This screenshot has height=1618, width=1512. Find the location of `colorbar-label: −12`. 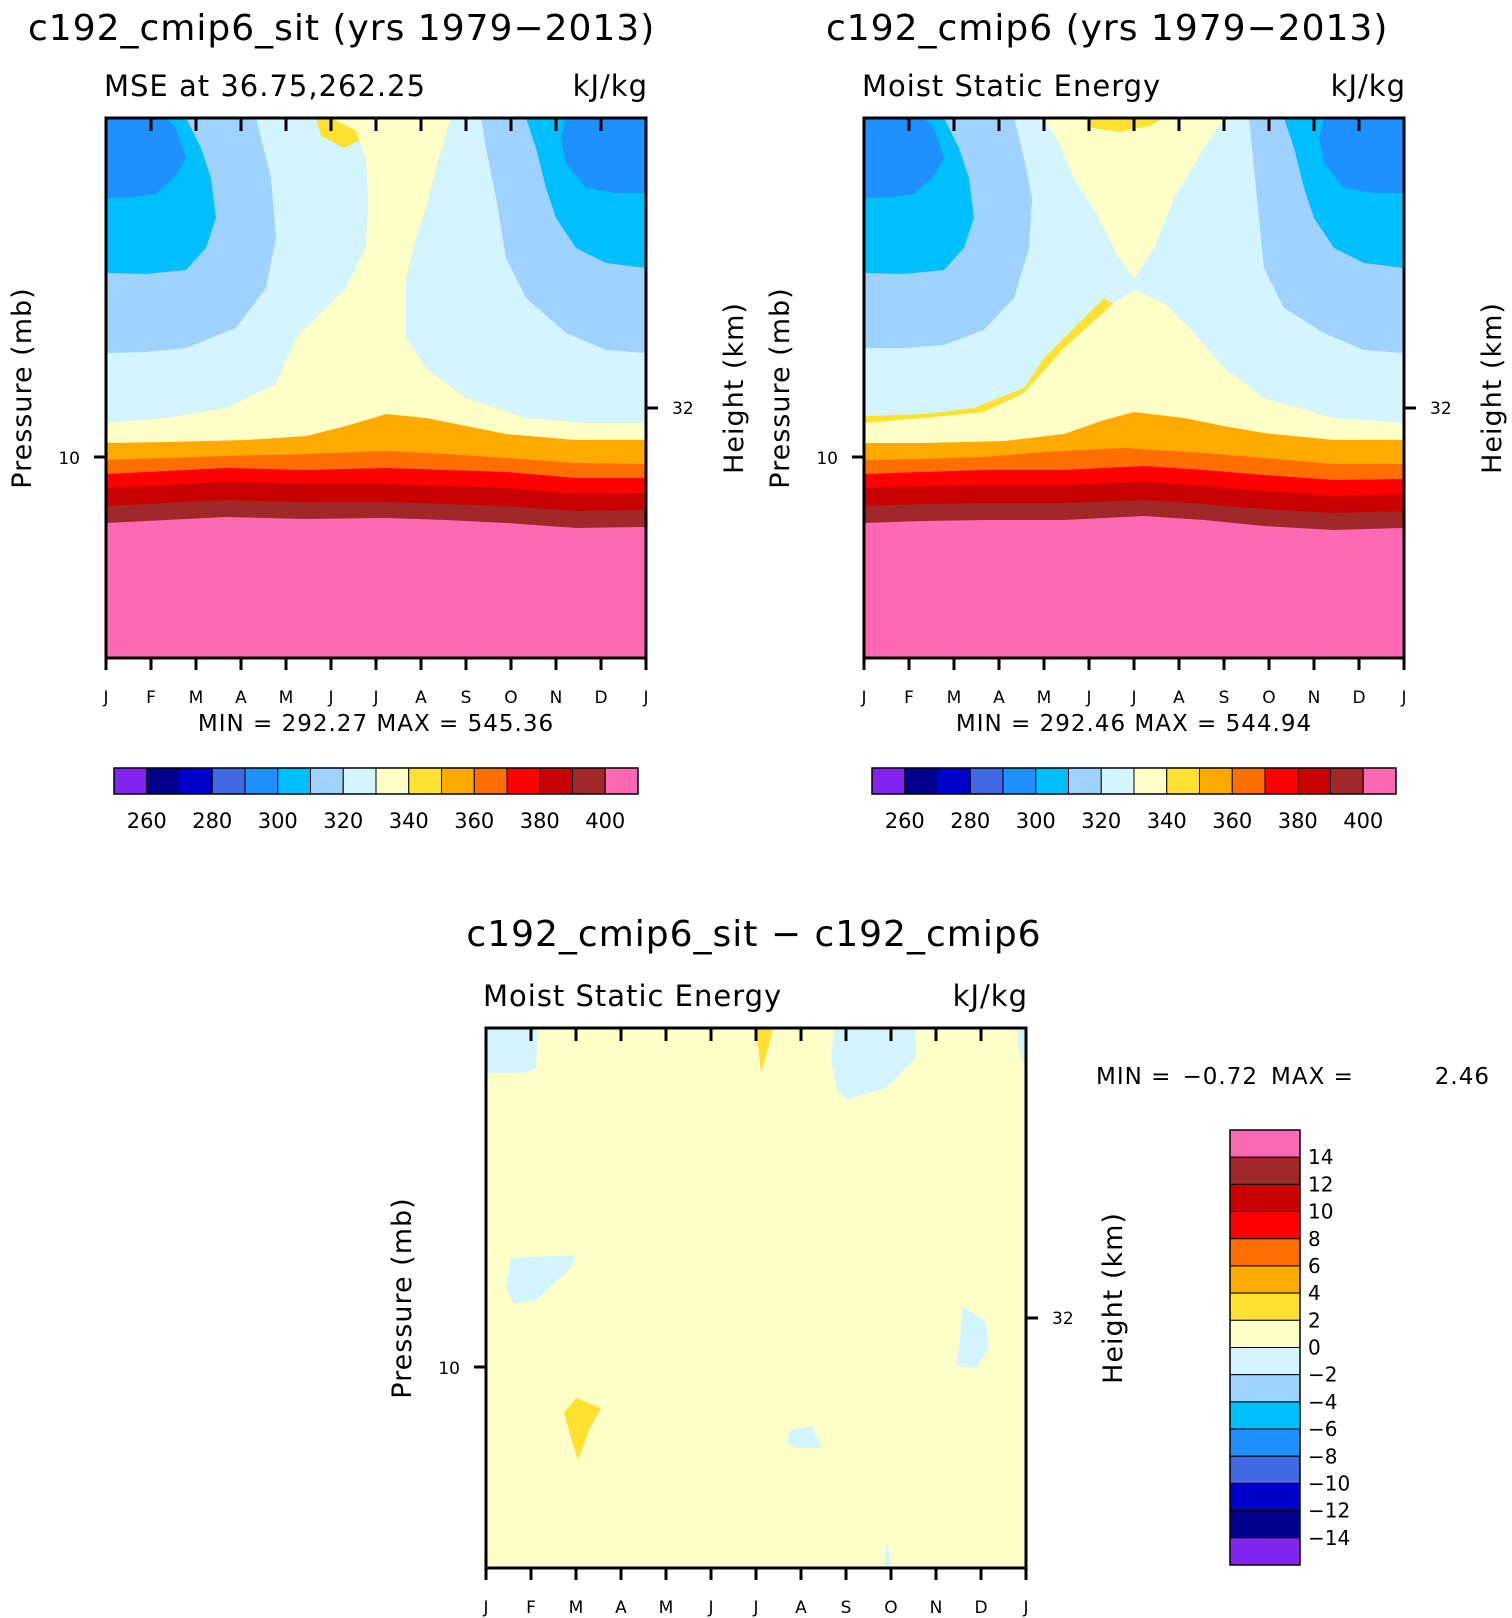

colorbar-label: −12 is located at coordinates (1329, 1511).